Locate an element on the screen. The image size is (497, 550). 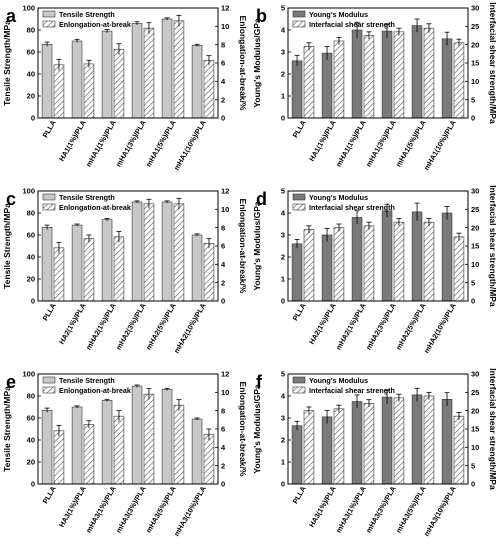
category-label: mHA2(3%)/PLA is located at coordinates (131, 327).